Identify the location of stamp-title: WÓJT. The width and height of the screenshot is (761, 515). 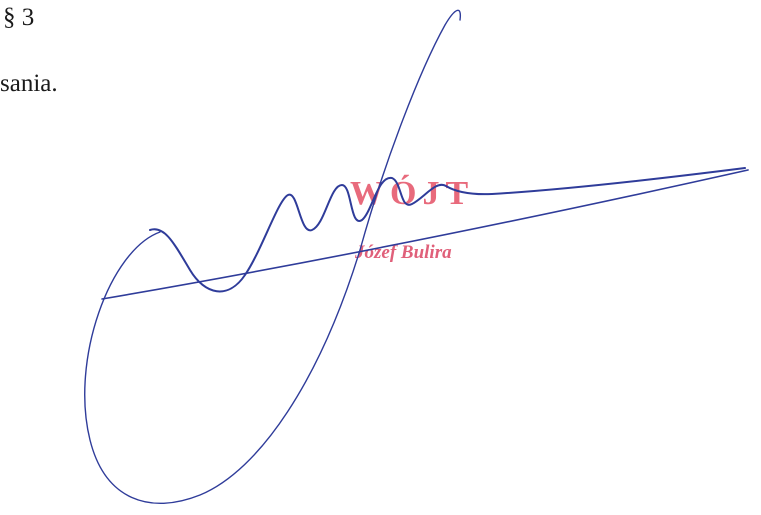
(412, 193).